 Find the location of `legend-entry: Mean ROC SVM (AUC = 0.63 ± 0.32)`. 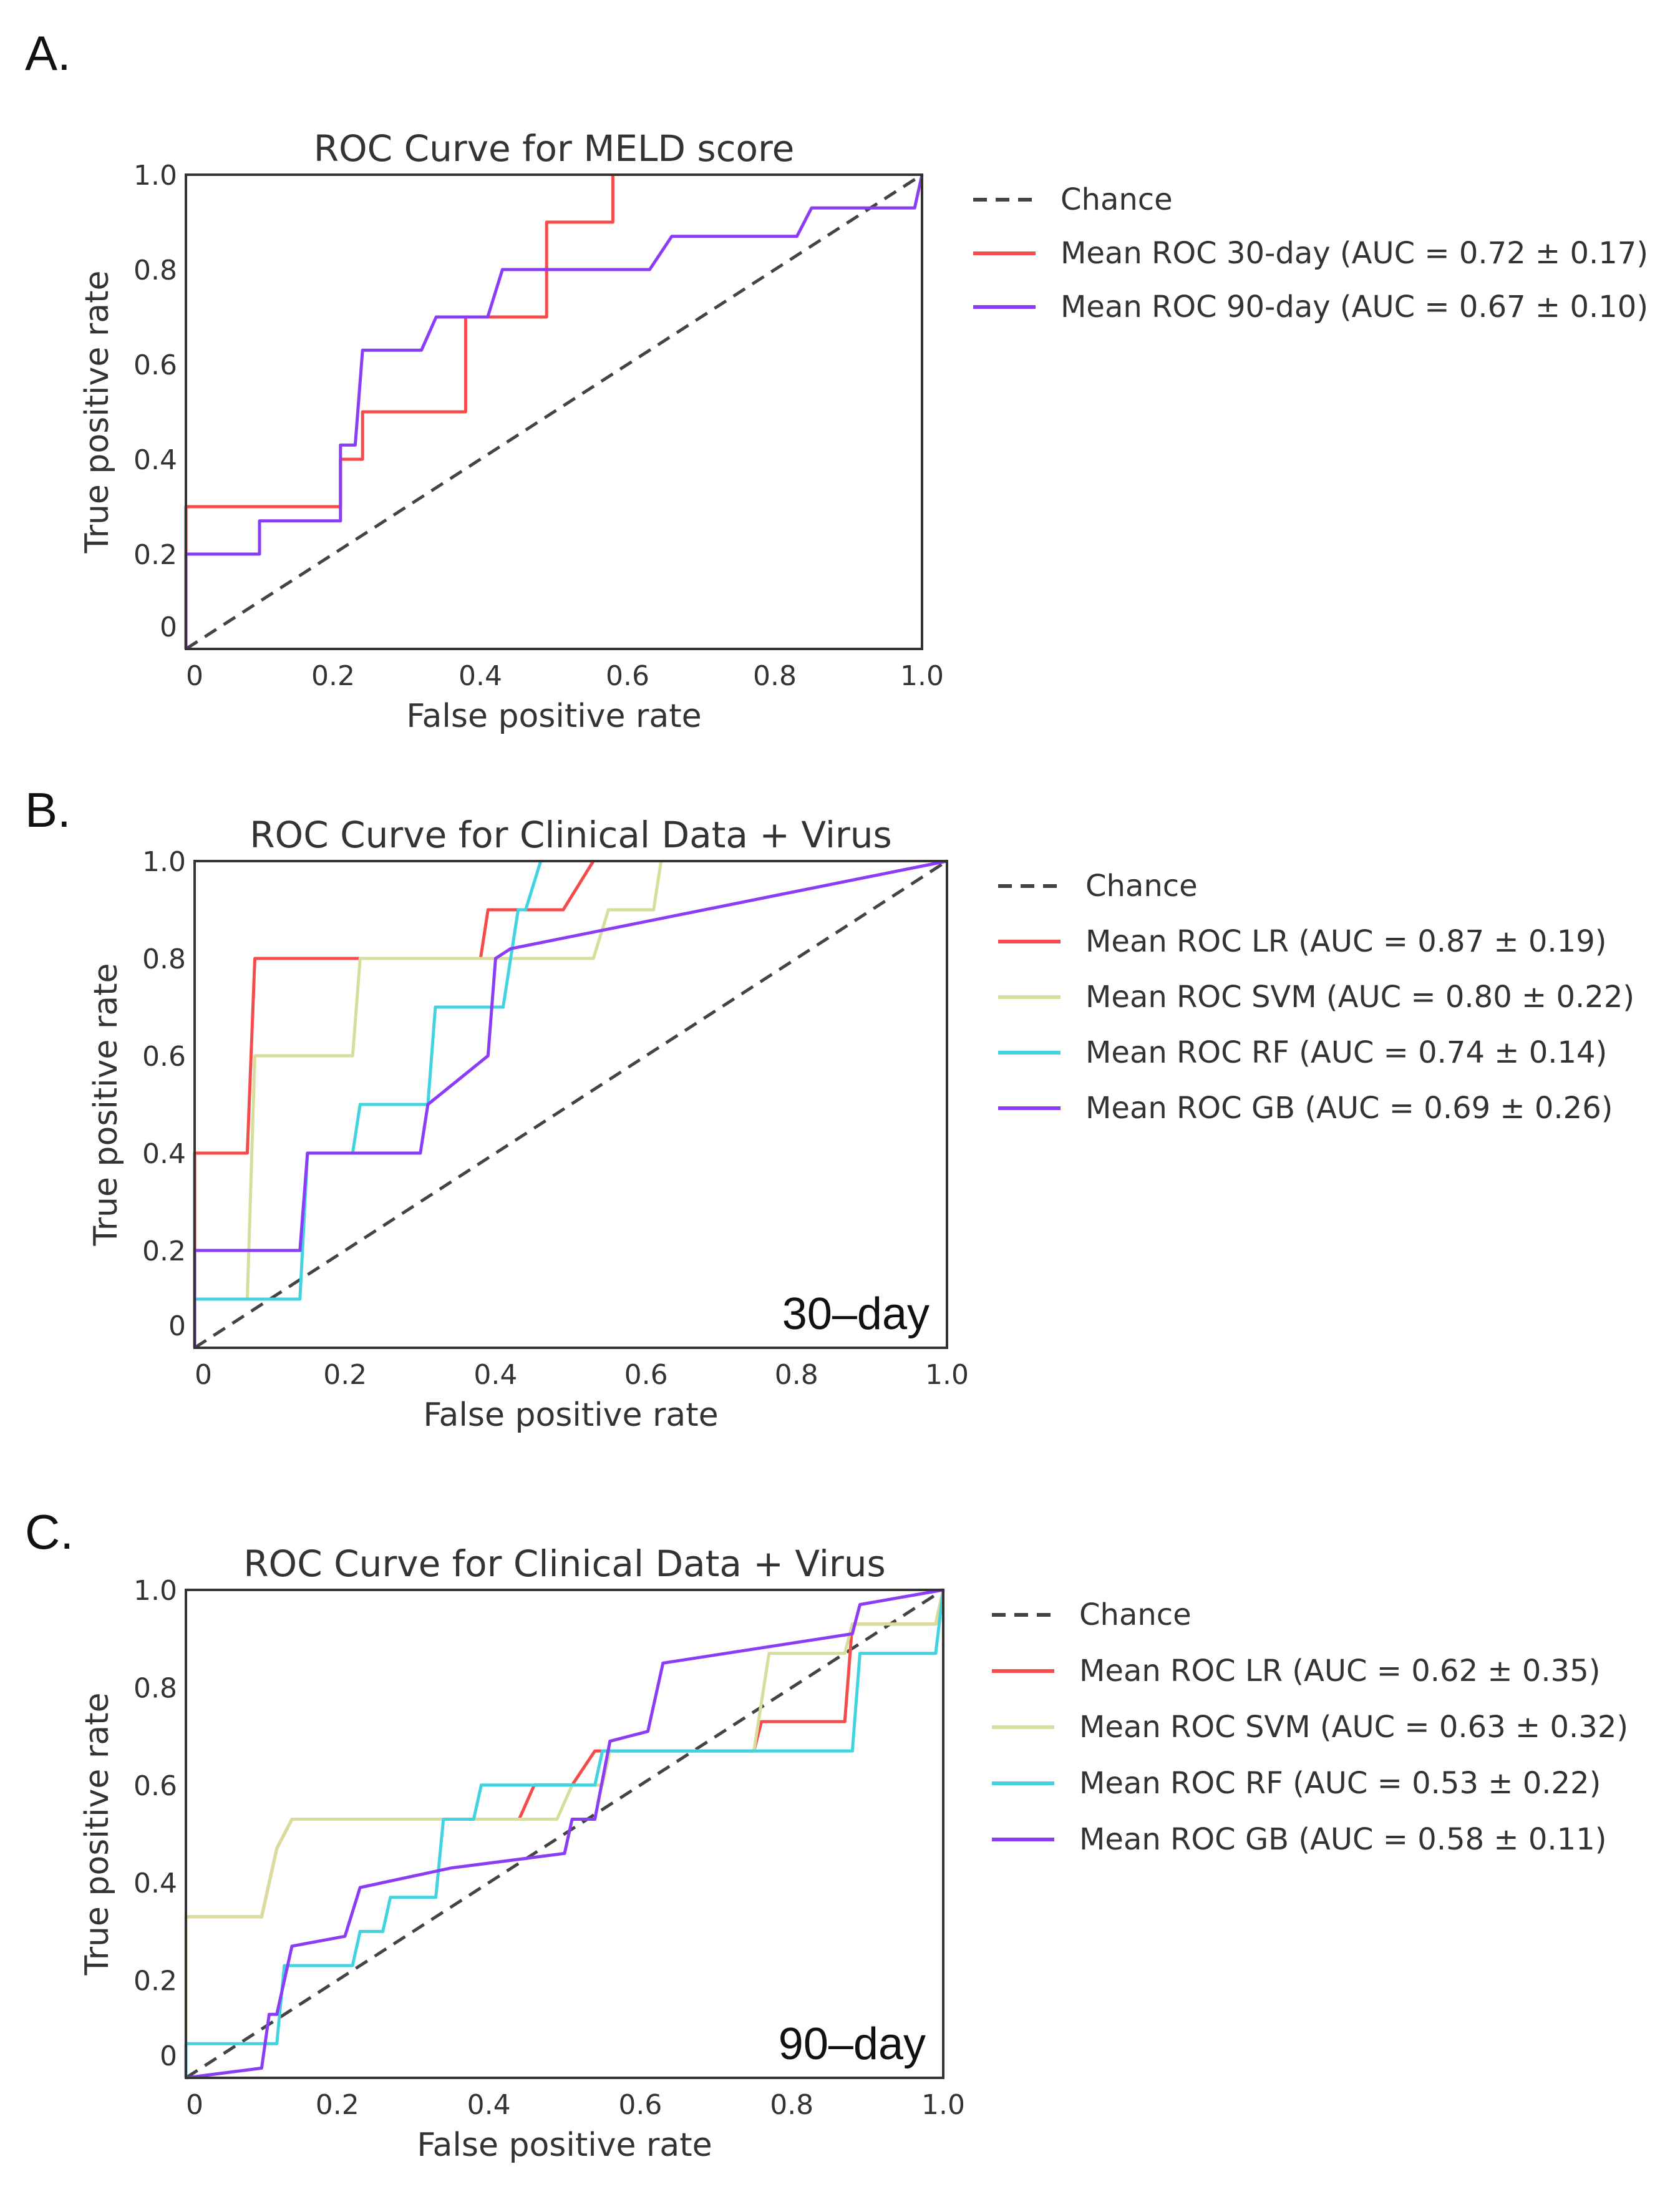

legend-entry: Mean ROC SVM (AUC = 0.63 ± 0.32) is located at coordinates (1353, 1728).